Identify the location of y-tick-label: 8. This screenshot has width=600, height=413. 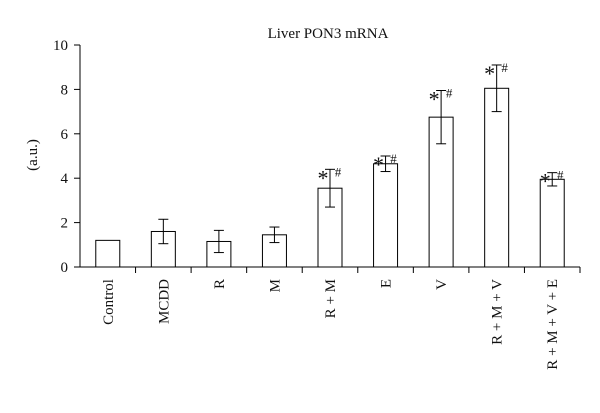
(65, 90).